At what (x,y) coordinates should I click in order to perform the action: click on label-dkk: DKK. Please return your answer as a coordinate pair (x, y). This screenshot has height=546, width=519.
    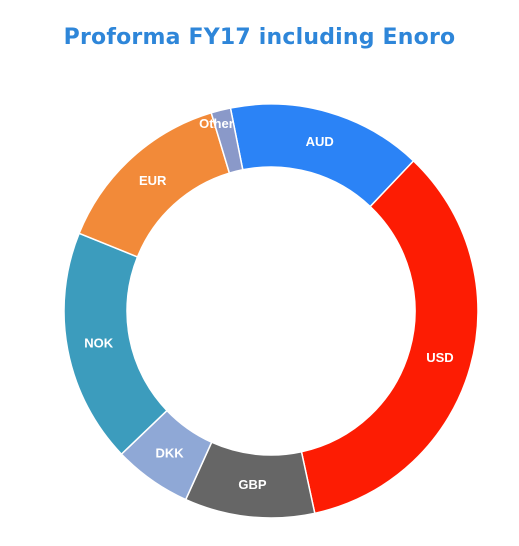
    Looking at the image, I should click on (170, 453).